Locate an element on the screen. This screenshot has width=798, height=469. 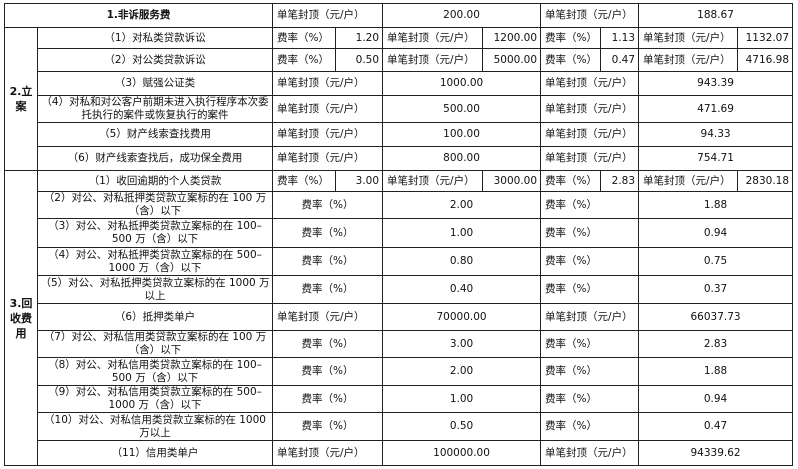
cap-value: 754.71 is located at coordinates (716, 158).